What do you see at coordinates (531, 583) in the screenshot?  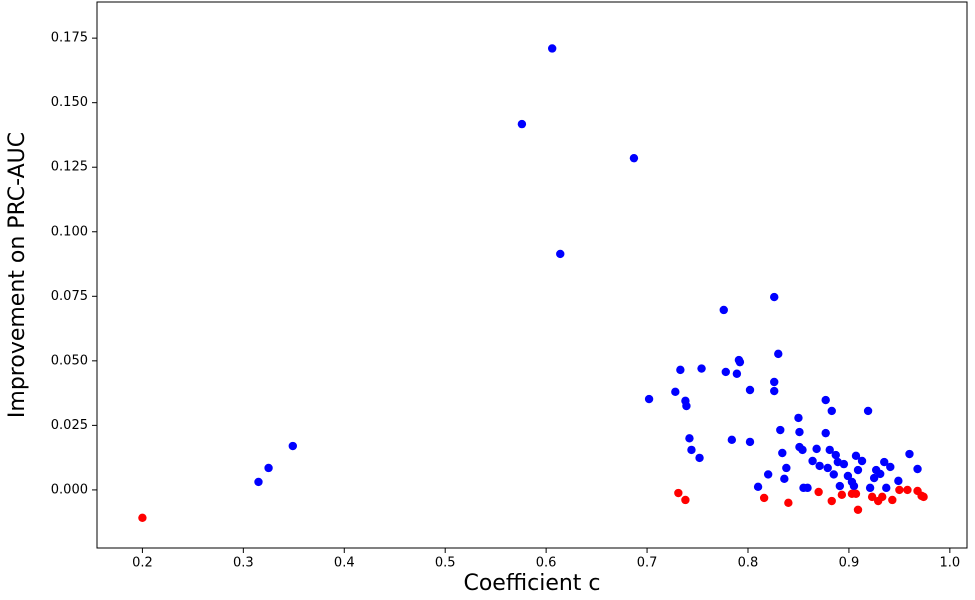 I see `x-axis-title: Coefficient c` at bounding box center [531, 583].